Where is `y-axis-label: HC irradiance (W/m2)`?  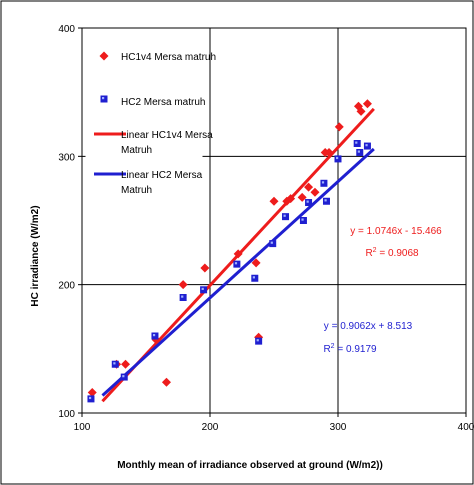
y-axis-label: HC irradiance (W/m2) is located at coordinates (35, 255).